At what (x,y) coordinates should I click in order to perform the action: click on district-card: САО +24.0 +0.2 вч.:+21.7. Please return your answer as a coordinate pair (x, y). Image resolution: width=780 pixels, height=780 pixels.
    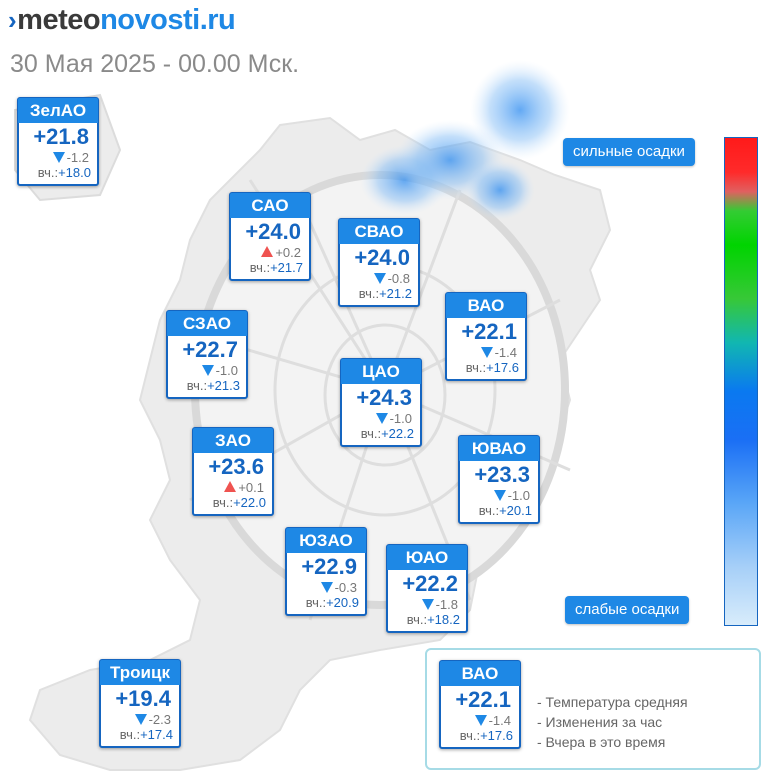
    Looking at the image, I should click on (270, 236).